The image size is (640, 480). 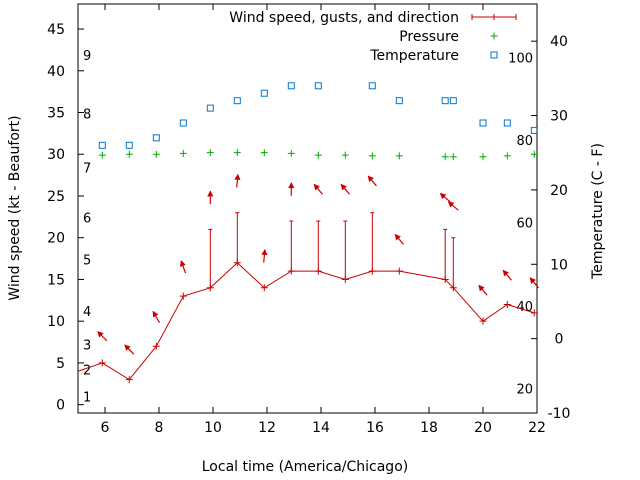 I want to click on legend-swatch-pressure, so click(x=494, y=36).